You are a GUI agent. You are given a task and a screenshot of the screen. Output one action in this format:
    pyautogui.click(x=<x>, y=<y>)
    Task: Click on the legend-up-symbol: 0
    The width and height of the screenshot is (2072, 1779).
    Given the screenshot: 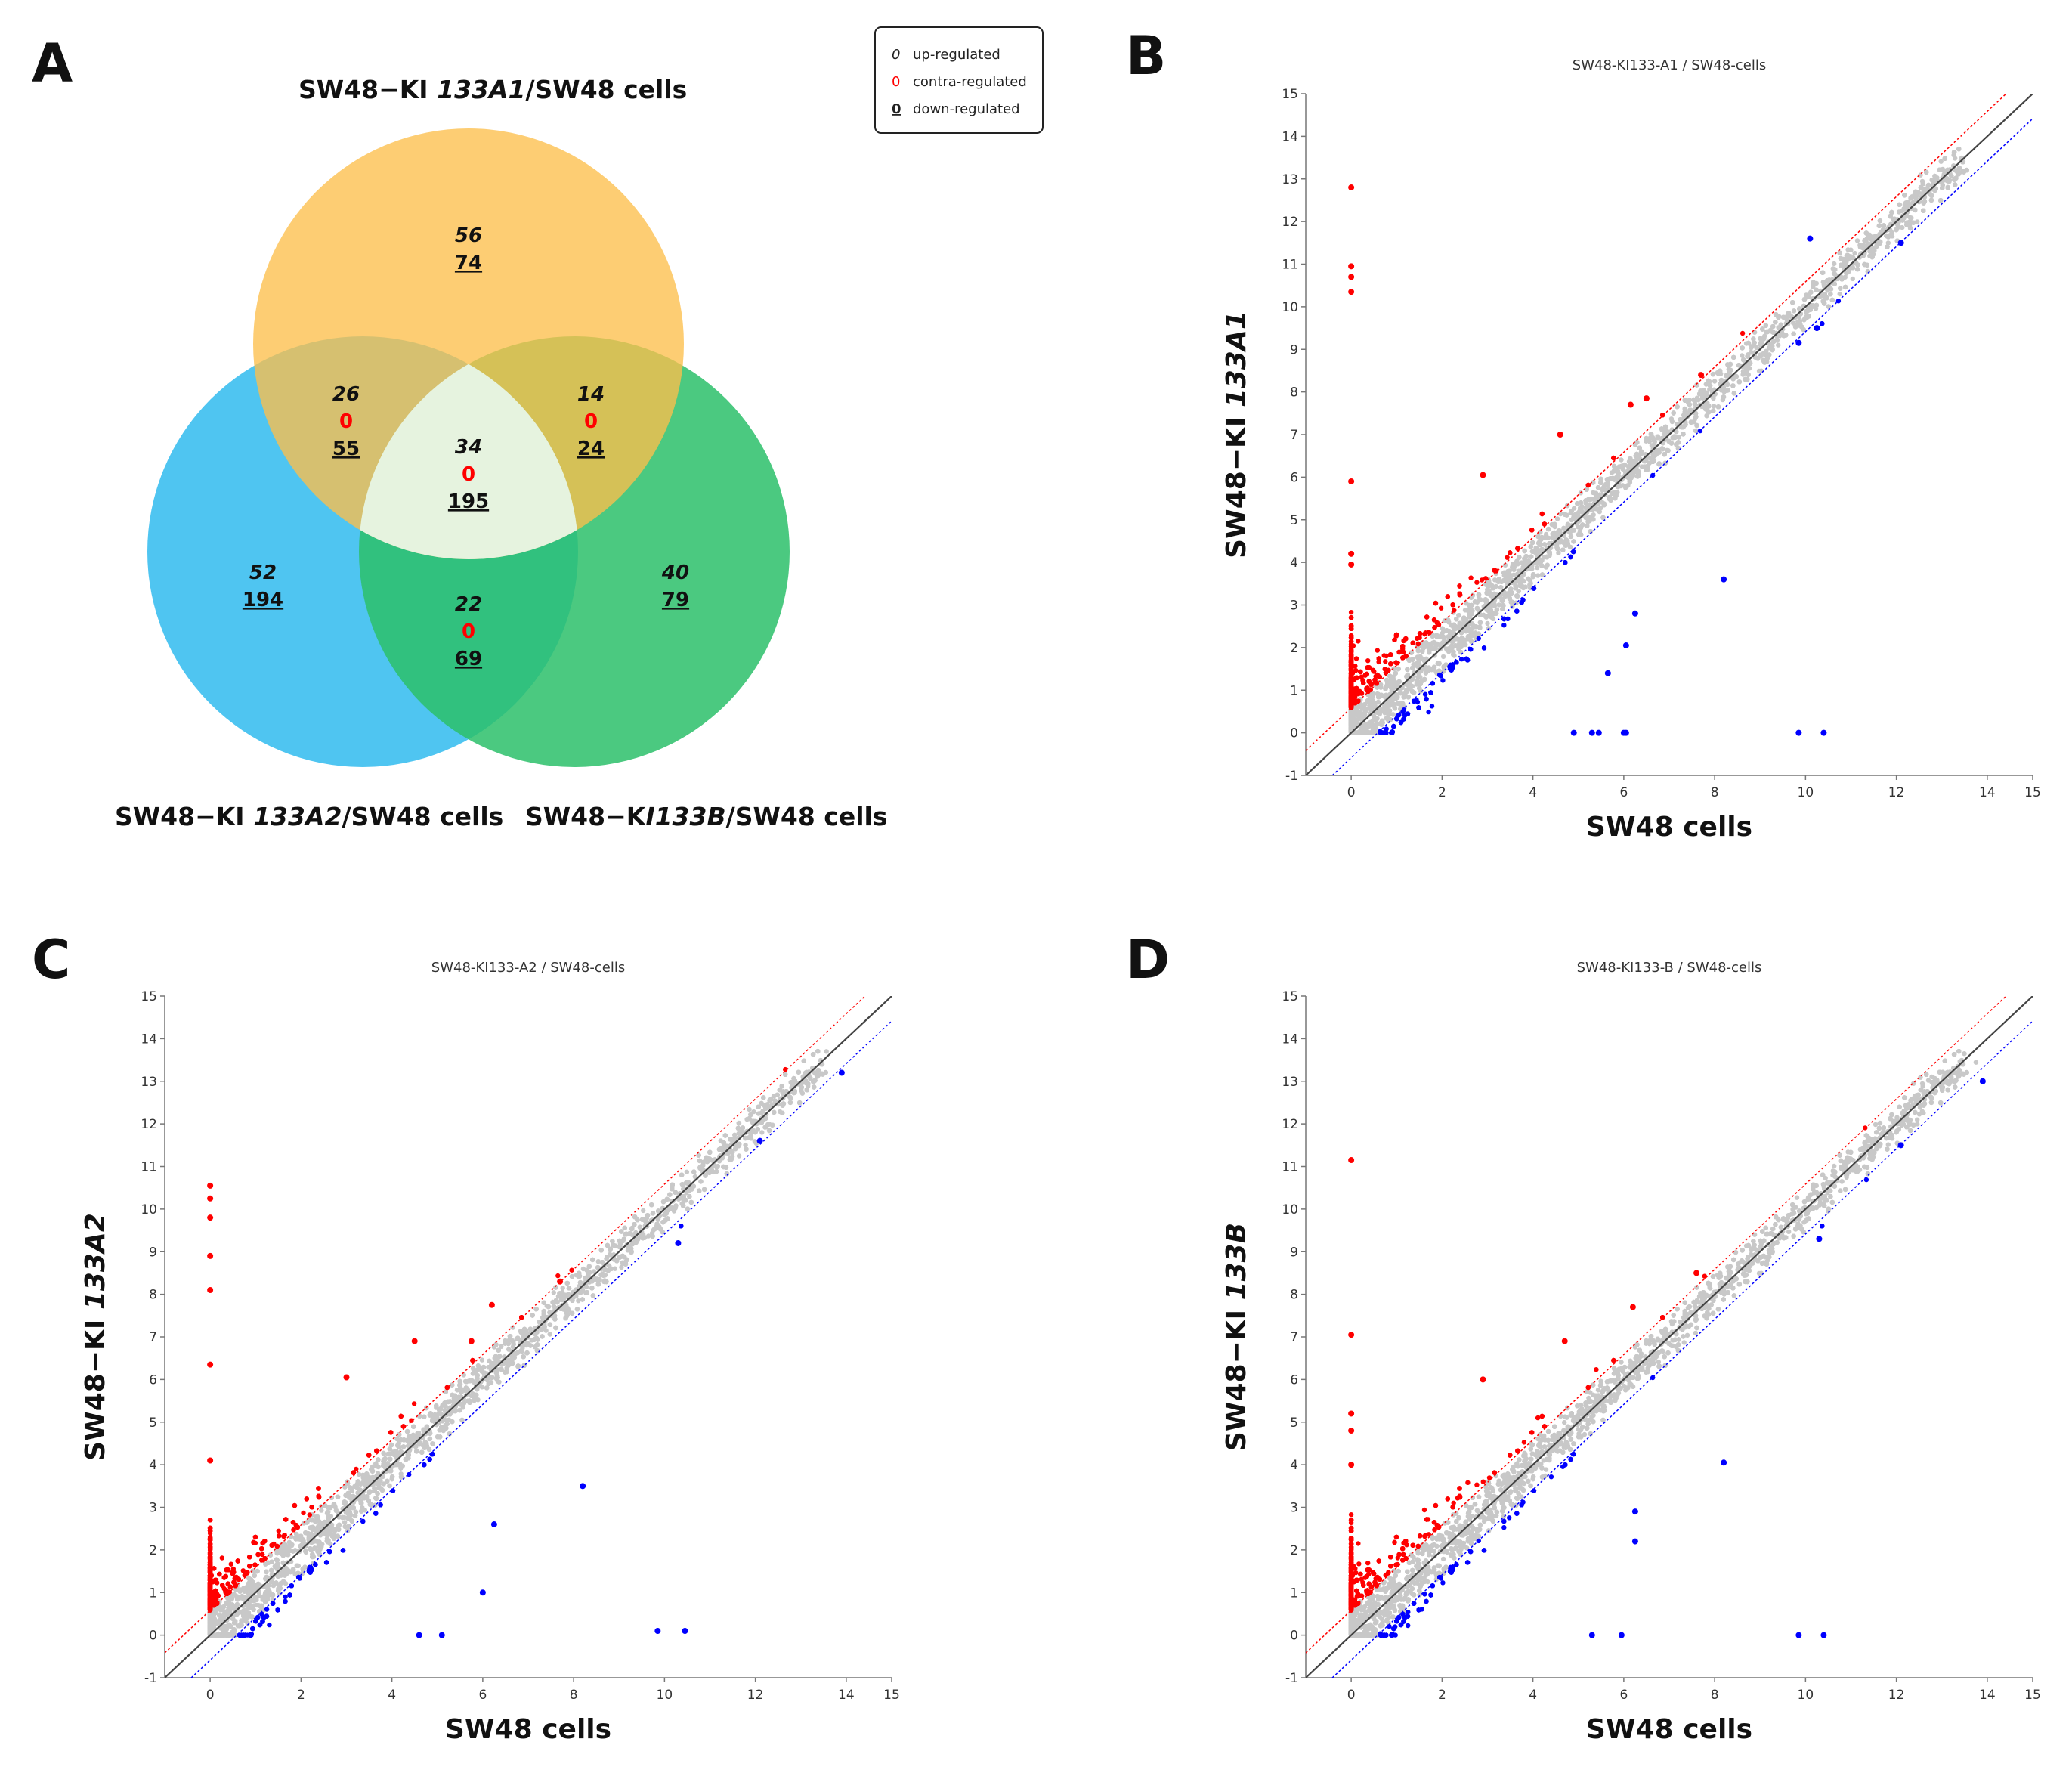 What is the action you would take?
    pyautogui.click(x=896, y=55)
    